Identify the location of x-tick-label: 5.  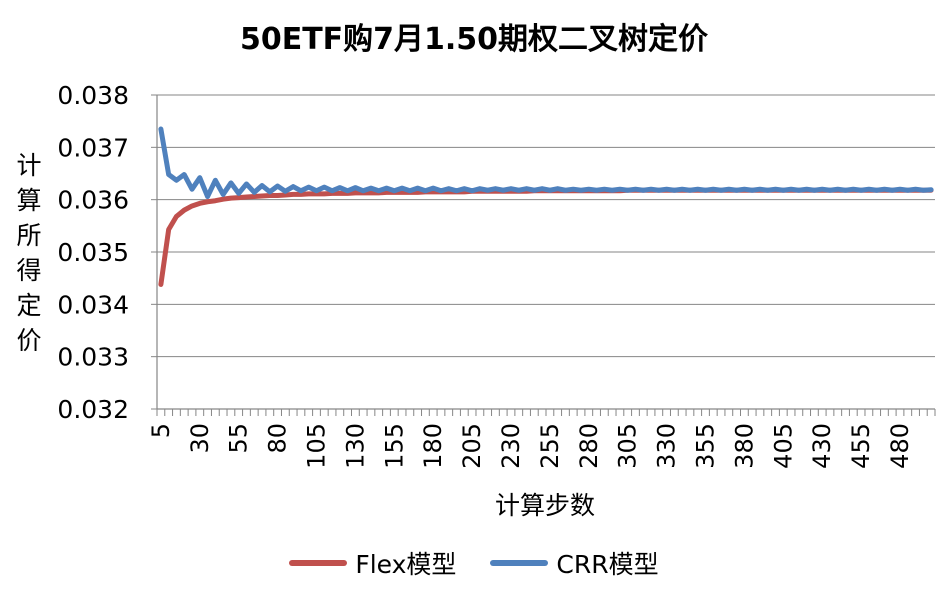
(161, 430).